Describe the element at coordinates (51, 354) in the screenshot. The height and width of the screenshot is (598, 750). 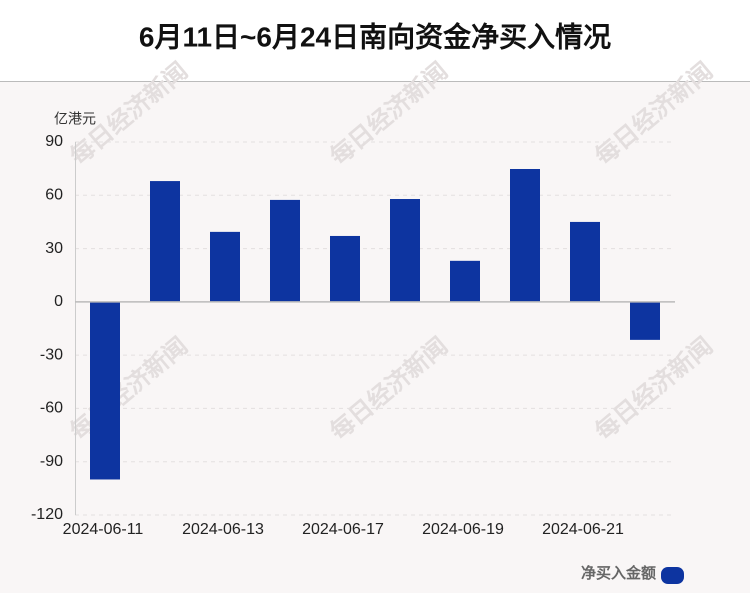
I see `y-tick-label: -30` at that location.